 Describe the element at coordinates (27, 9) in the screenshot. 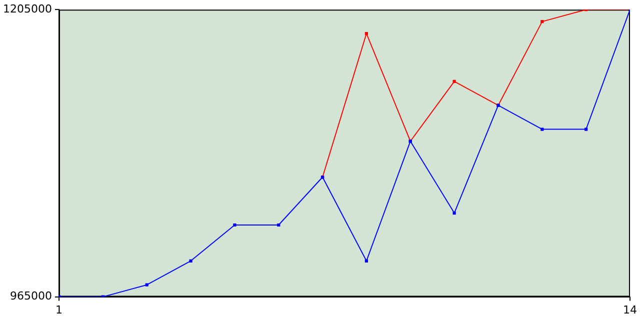

I see `y-tick-label: 1205000` at that location.